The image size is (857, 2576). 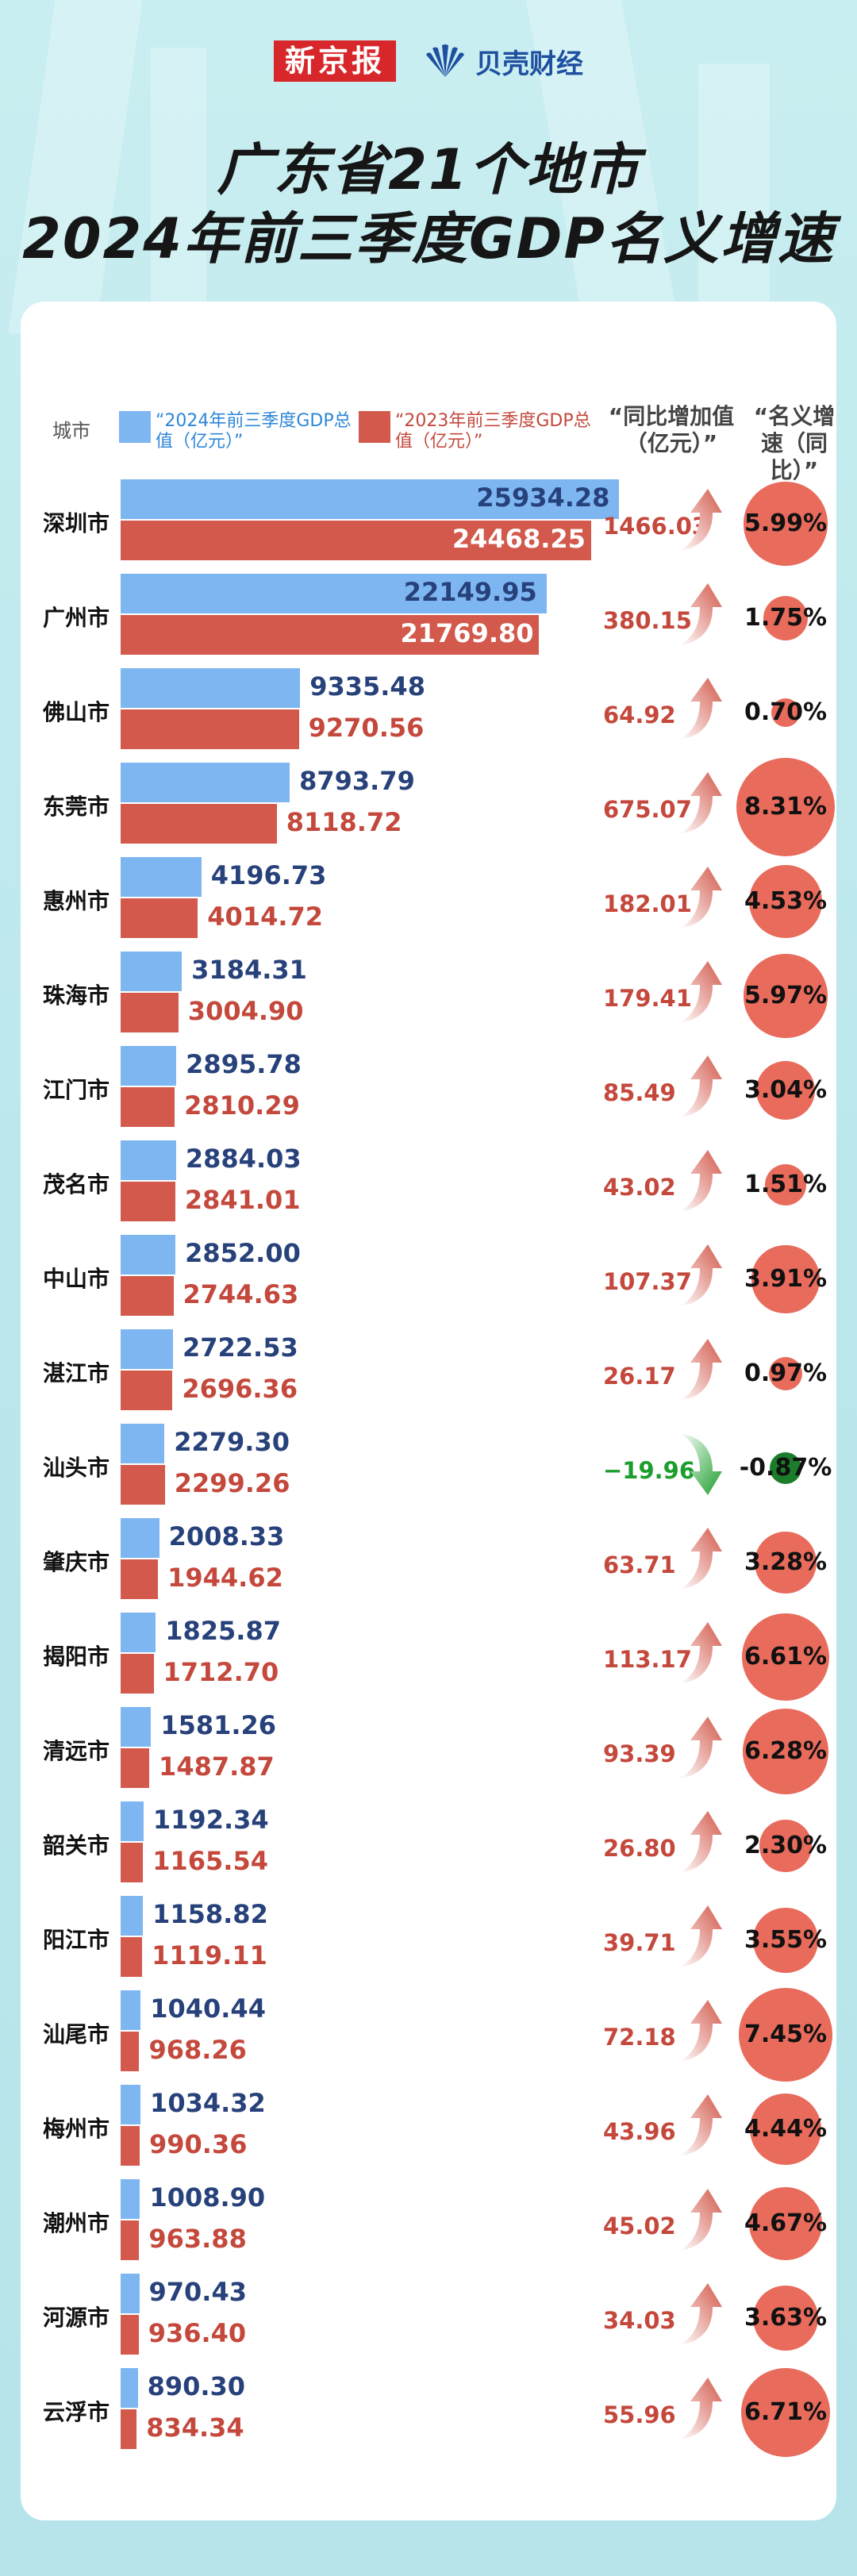 What do you see at coordinates (76, 807) in the screenshot?
I see `city-label: 东莞市` at bounding box center [76, 807].